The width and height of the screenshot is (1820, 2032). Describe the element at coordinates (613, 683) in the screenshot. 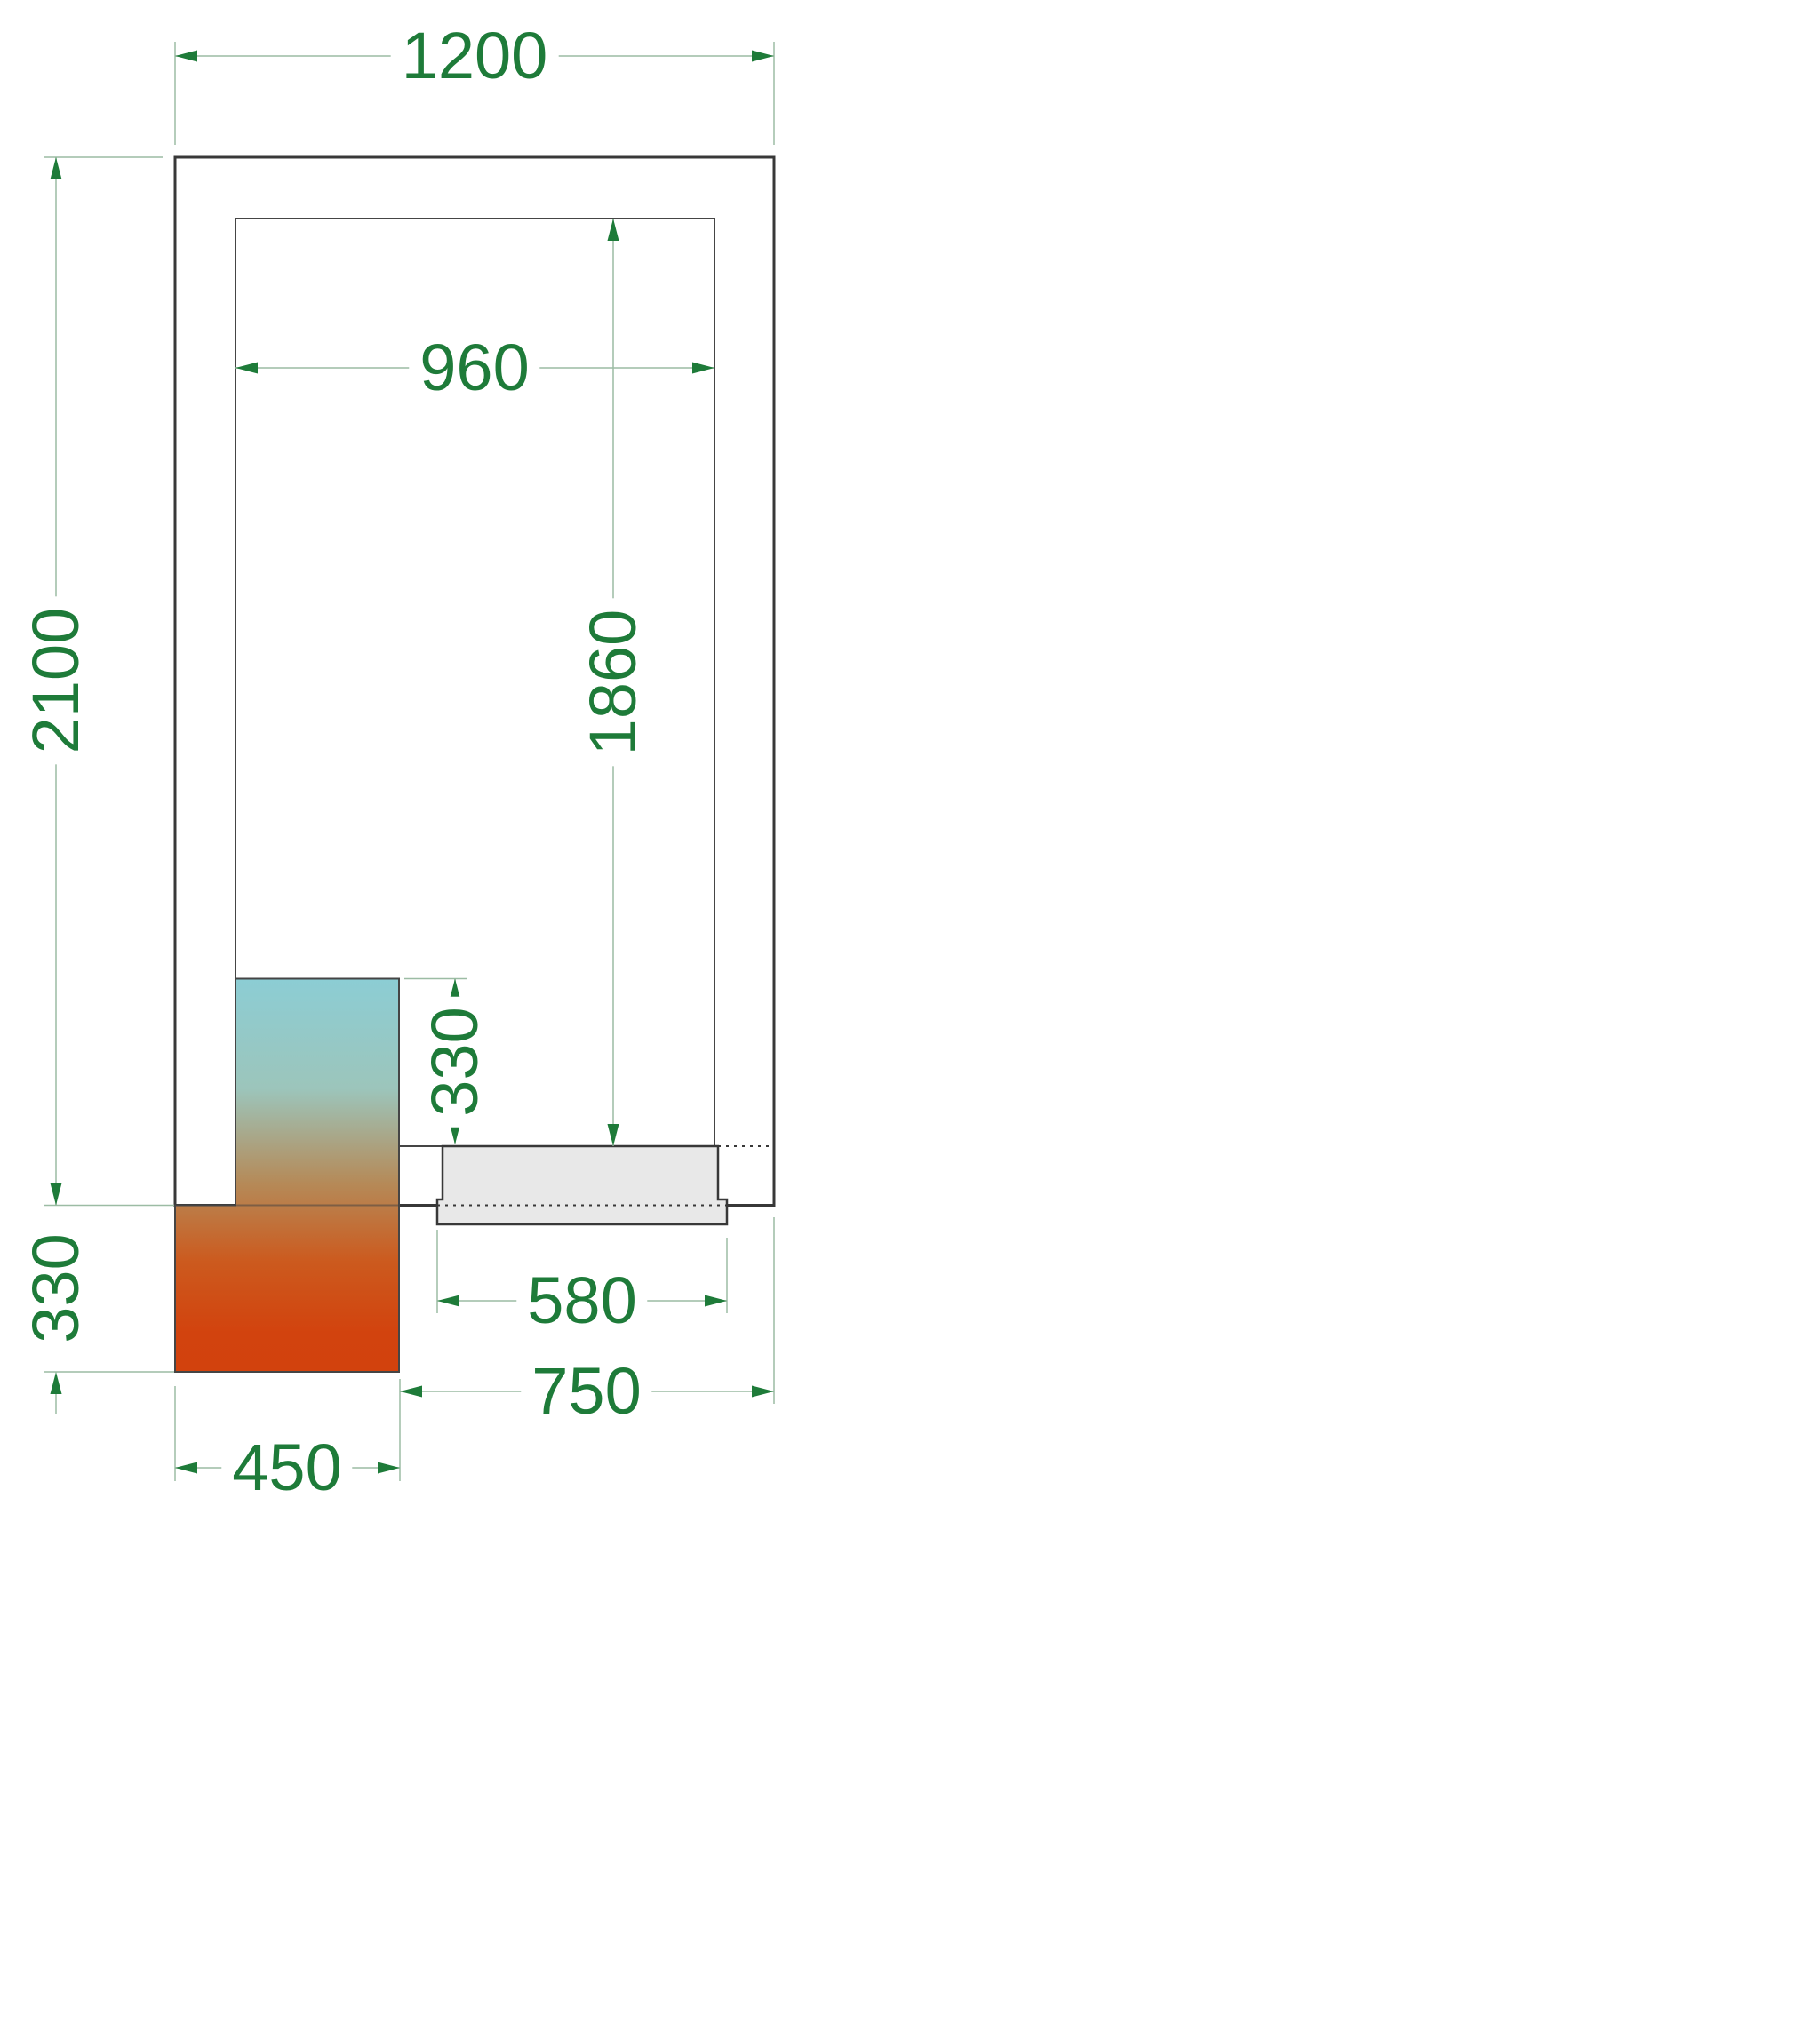

I see `dim-label-interior-height: 1860` at that location.